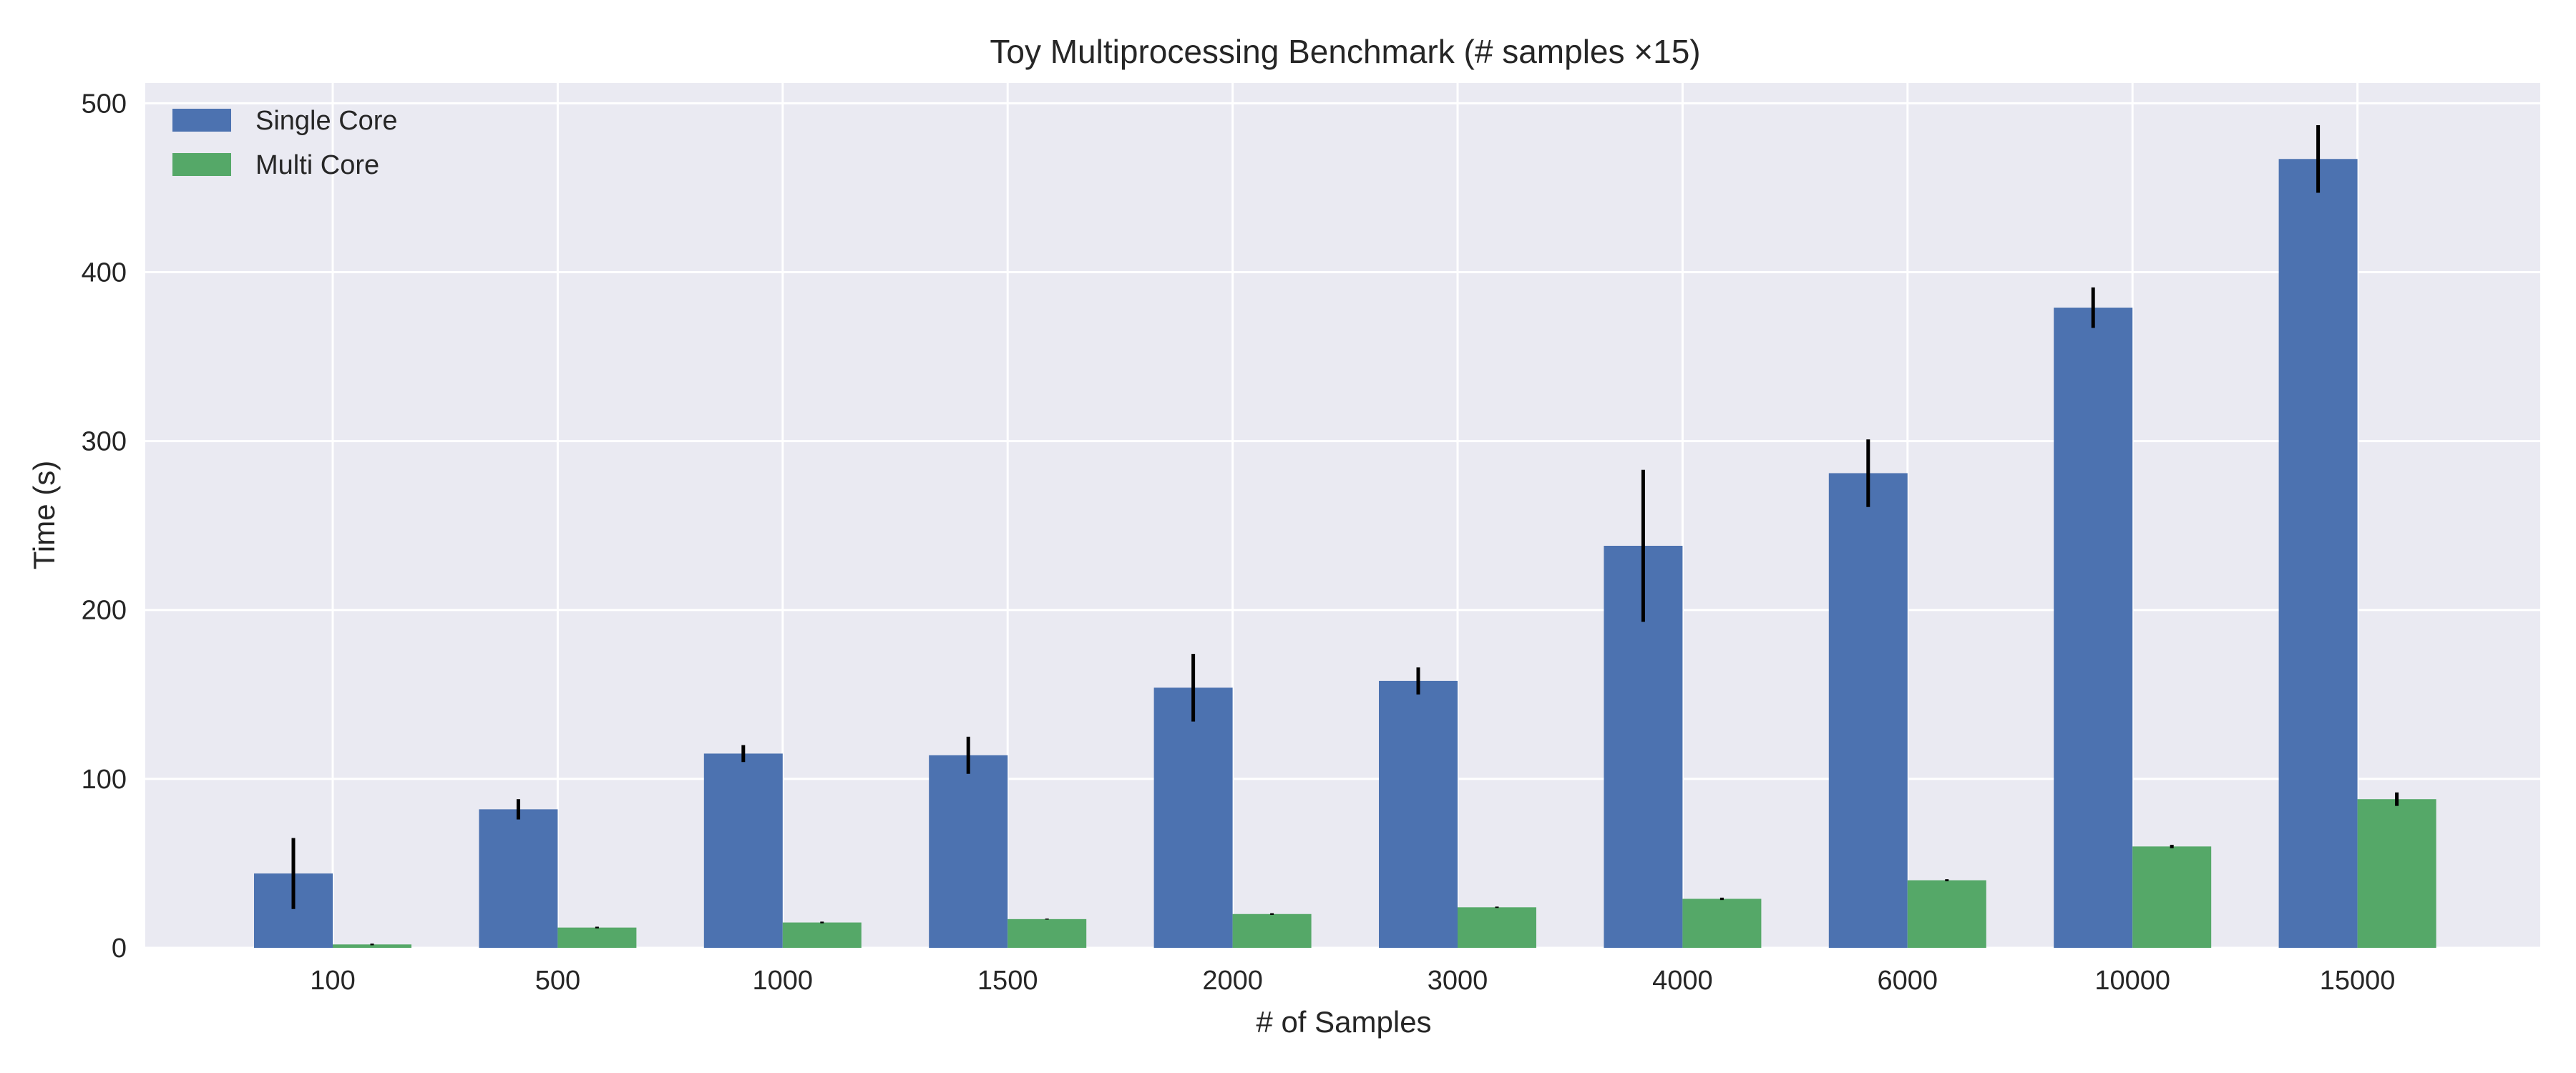 The image size is (2576, 1073). What do you see at coordinates (285, 143) in the screenshot?
I see `legend: Single Core Multi Core` at bounding box center [285, 143].